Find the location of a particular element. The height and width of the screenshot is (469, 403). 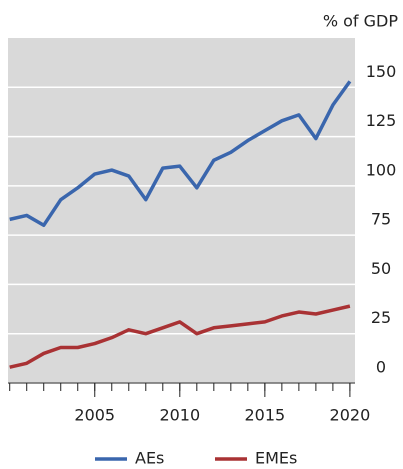

y-tick-label: 0 is located at coordinates (381, 367).